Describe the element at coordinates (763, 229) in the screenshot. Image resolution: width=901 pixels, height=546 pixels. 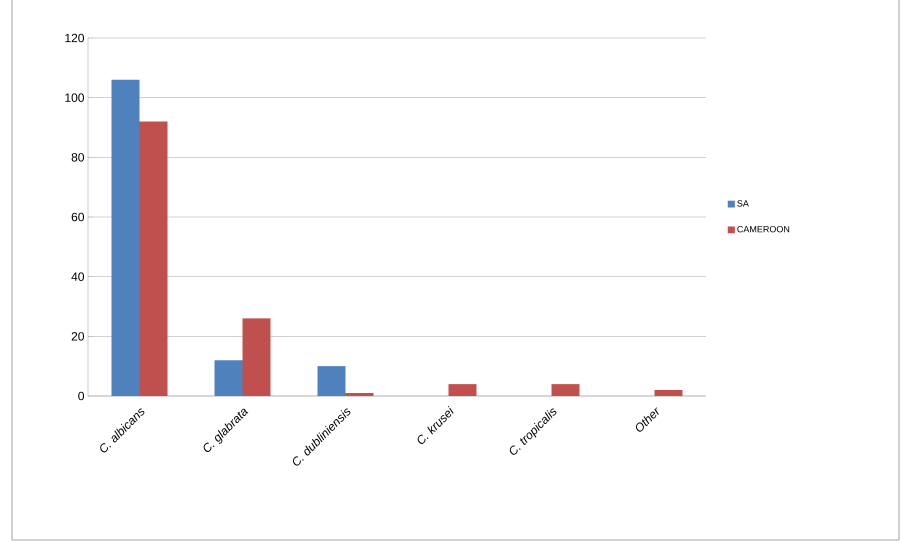
I see `legend-label: CAMEROON` at that location.